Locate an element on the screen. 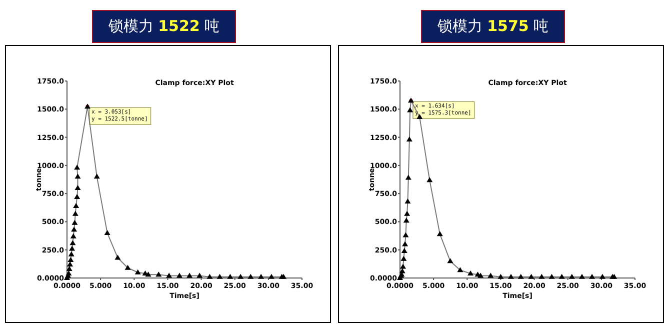  chart-title: 锁模力 1522 吨 is located at coordinates (164, 26).